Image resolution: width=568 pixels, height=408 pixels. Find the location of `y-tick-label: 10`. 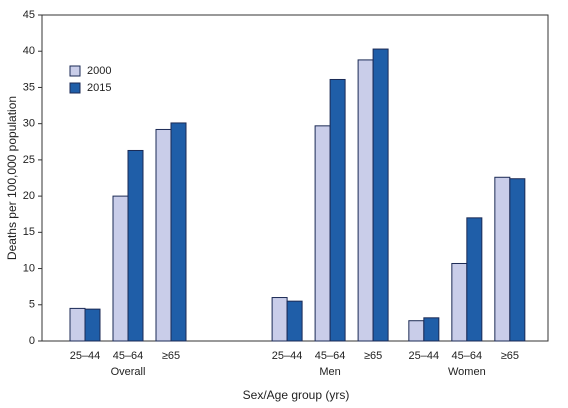

y-tick-label: 10 is located at coordinates (29, 268).